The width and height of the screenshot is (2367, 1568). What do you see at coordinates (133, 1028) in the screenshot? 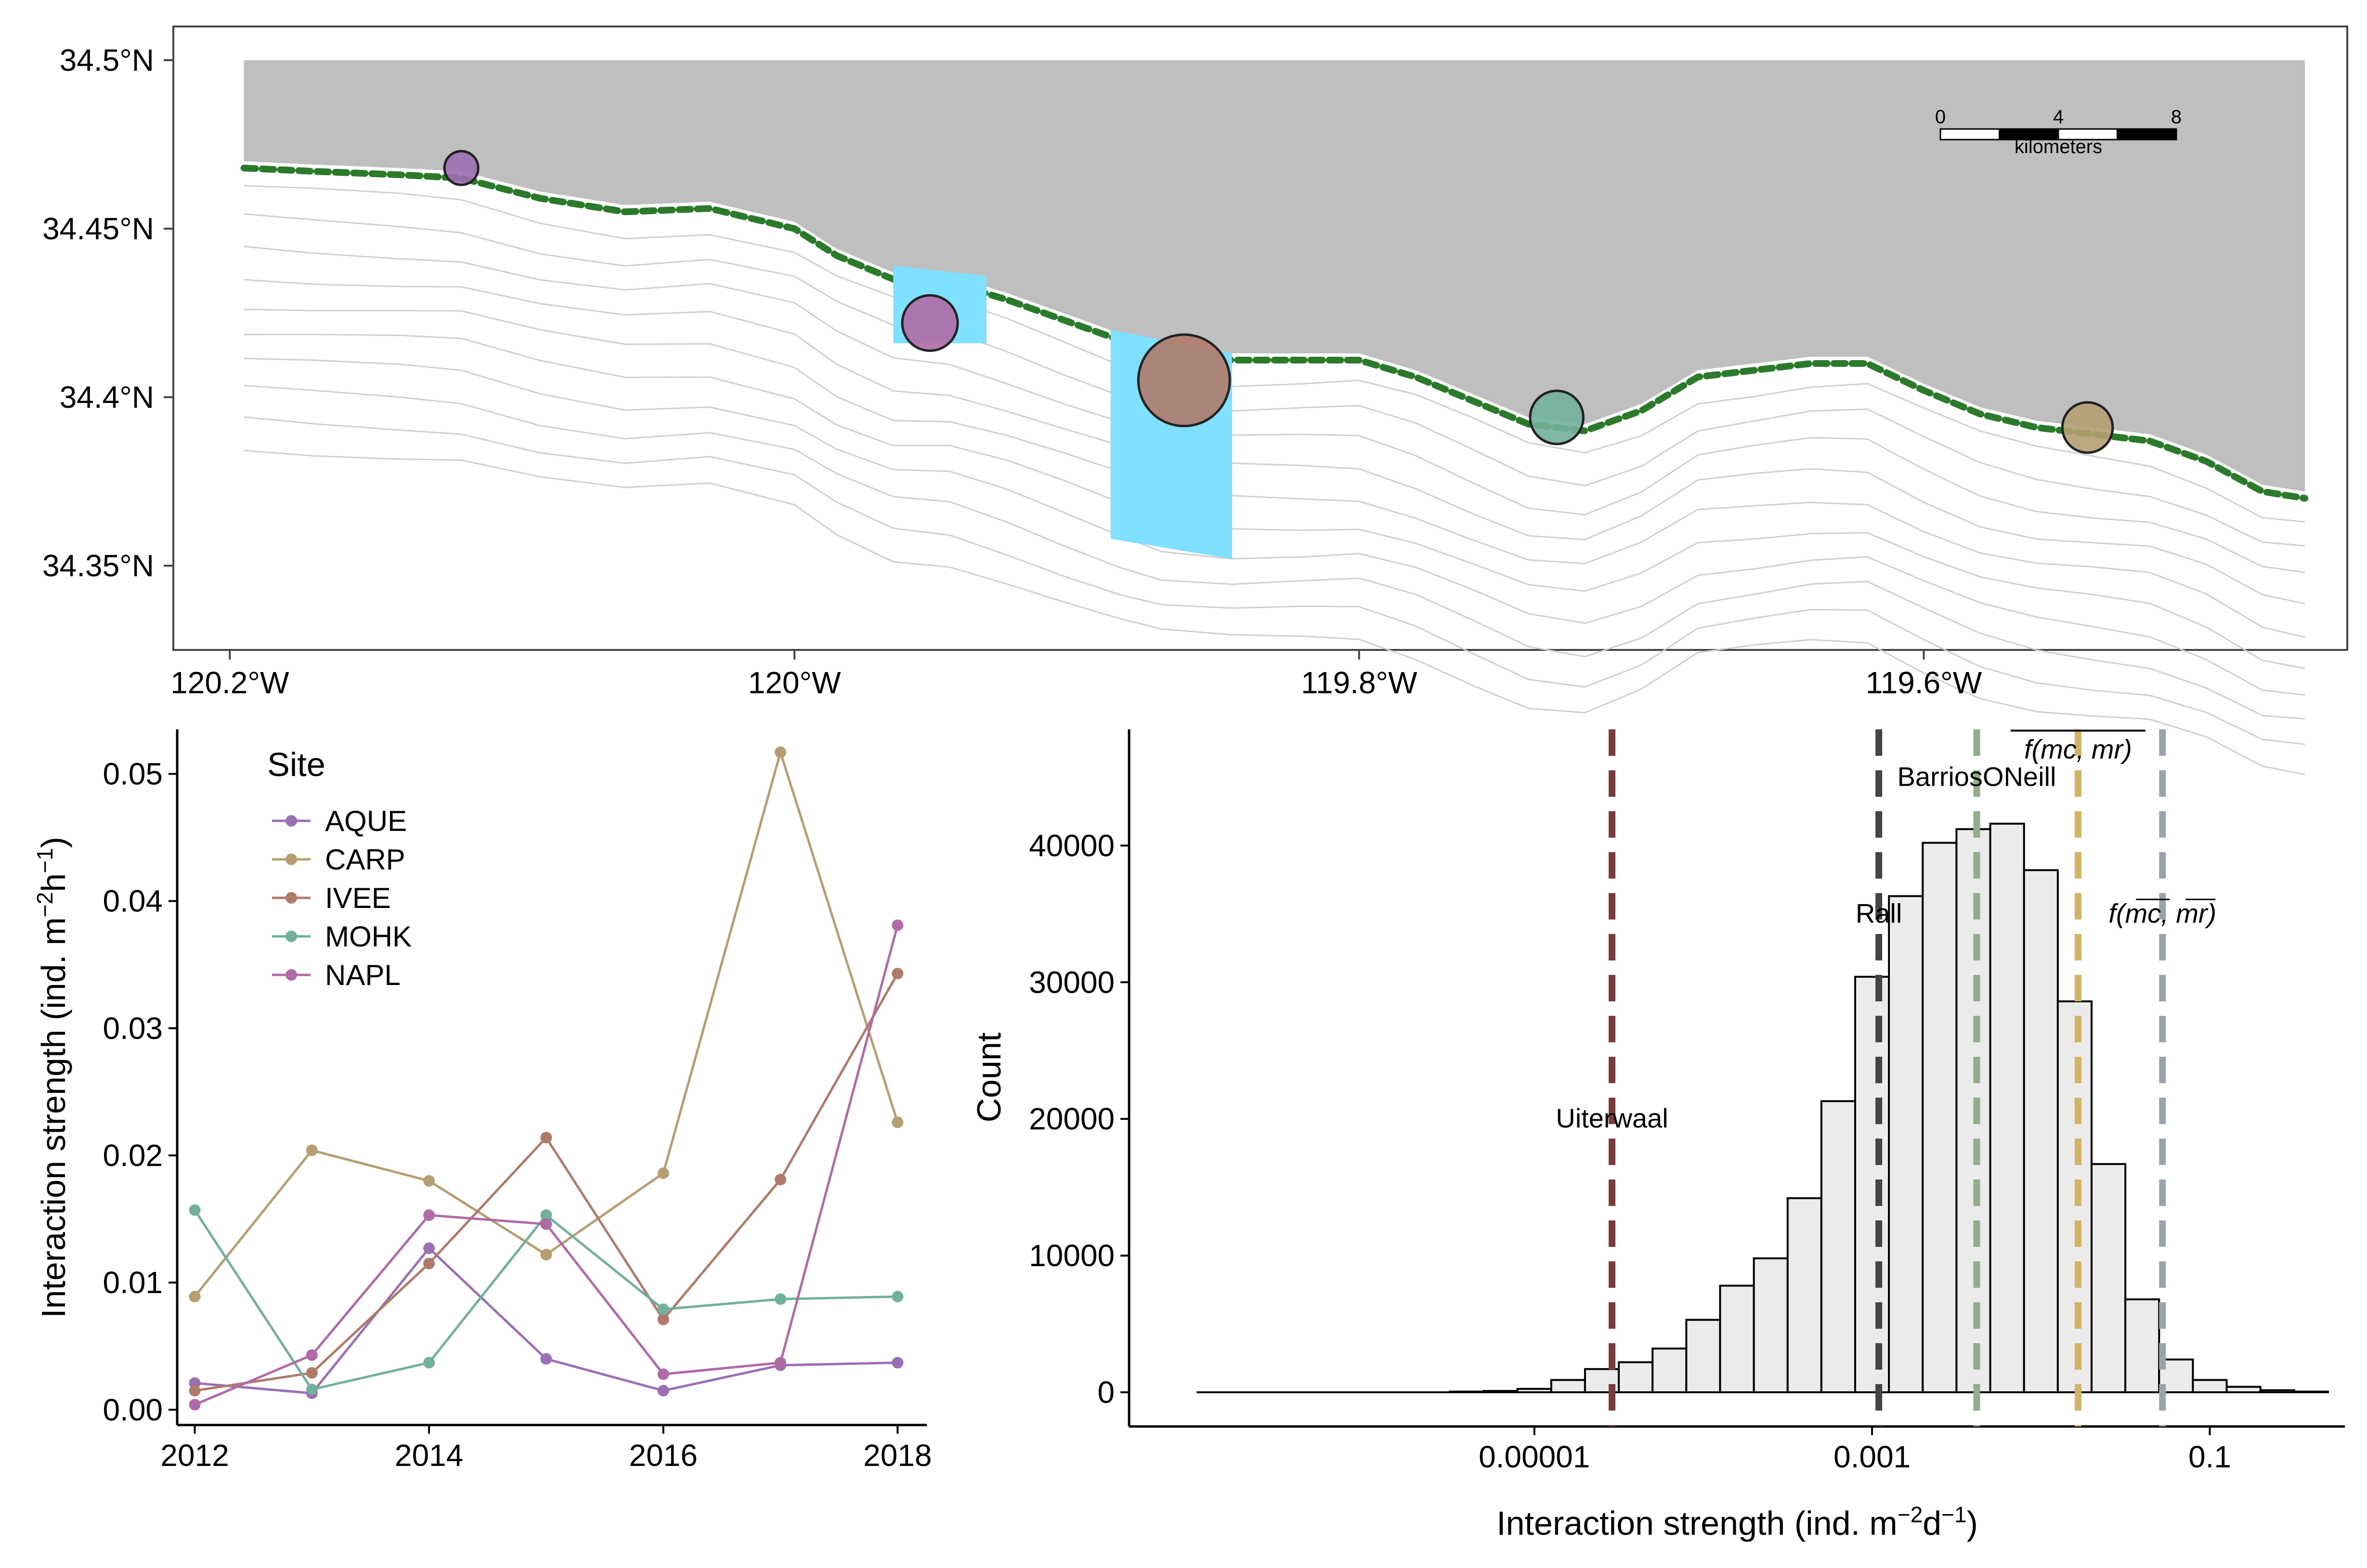
I see `line-y-tick-label: 0.03` at bounding box center [133, 1028].